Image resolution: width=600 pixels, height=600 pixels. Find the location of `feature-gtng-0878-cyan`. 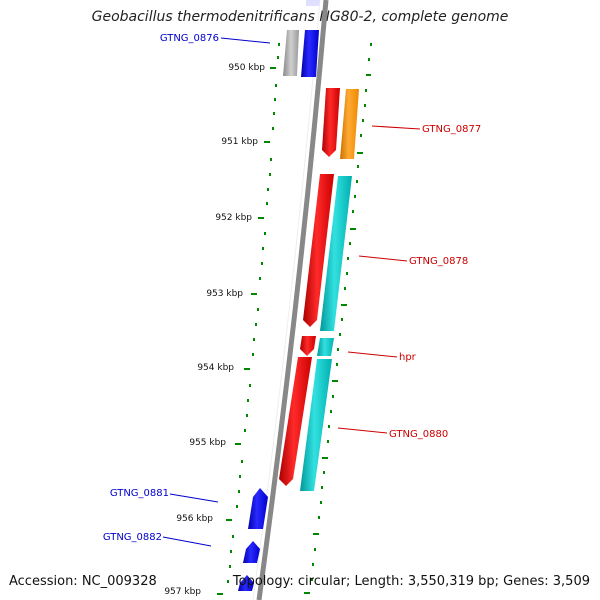

feature-gtng-0878-cyan is located at coordinates (336, 253).